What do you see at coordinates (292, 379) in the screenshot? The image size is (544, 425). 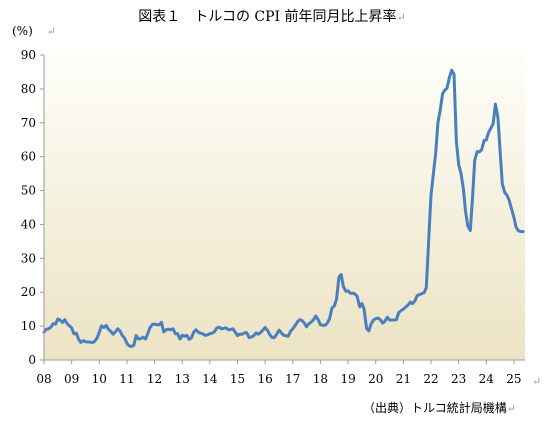 I see `x-tick-label: 17` at bounding box center [292, 379].